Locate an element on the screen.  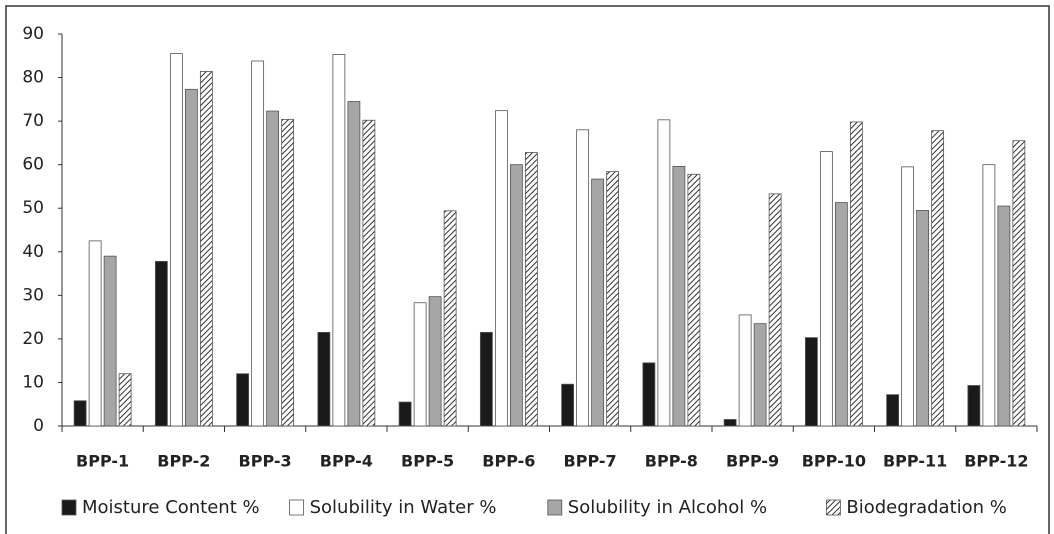
x-tick-label: BPP-6 is located at coordinates (508, 461).